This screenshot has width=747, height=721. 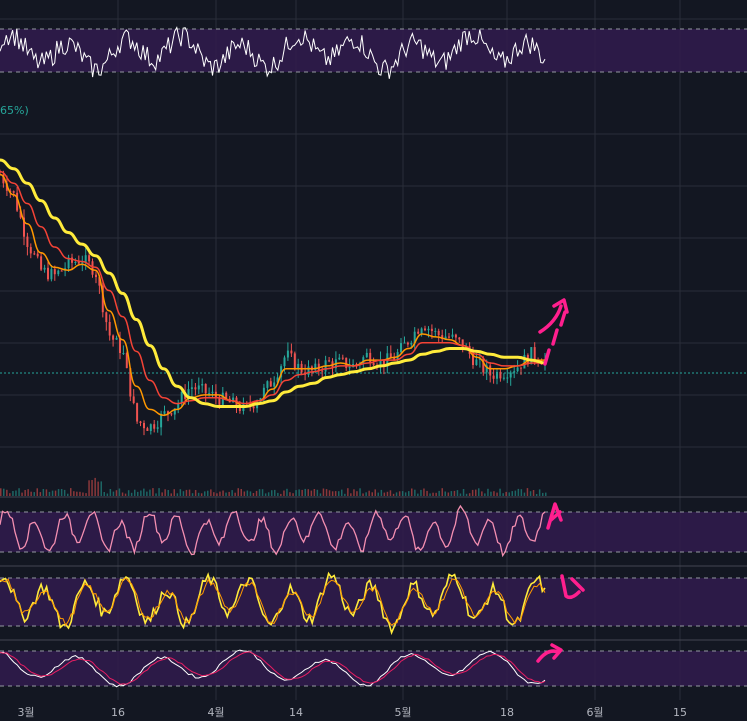 I want to click on x-axis-tick-label: 4월, so click(x=215, y=712).